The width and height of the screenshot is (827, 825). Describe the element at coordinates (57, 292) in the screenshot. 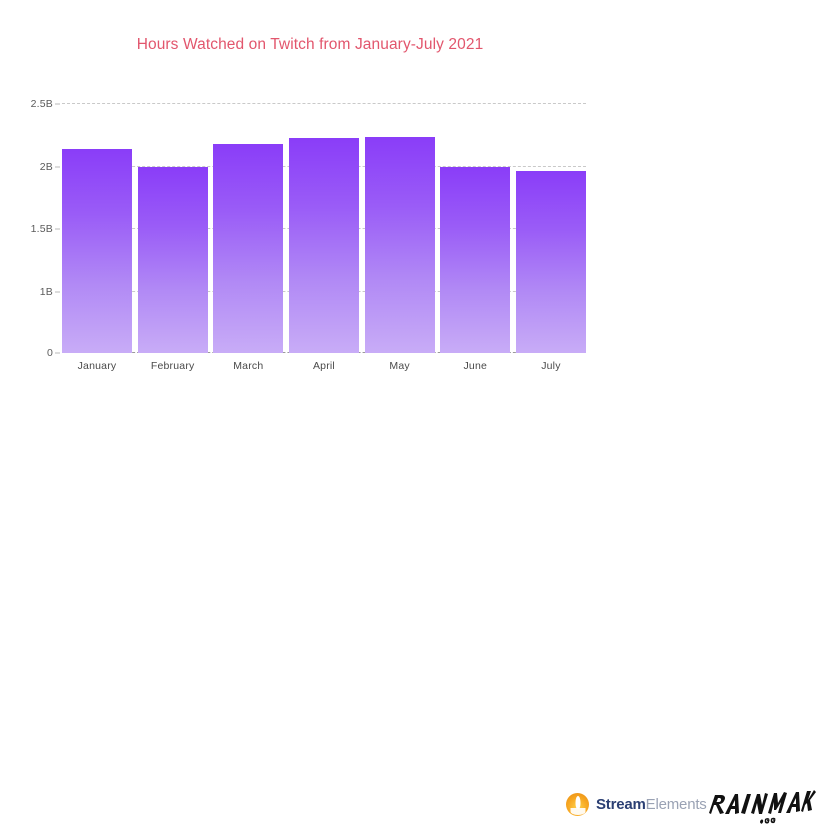

I see `tick-dash-1b` at that location.